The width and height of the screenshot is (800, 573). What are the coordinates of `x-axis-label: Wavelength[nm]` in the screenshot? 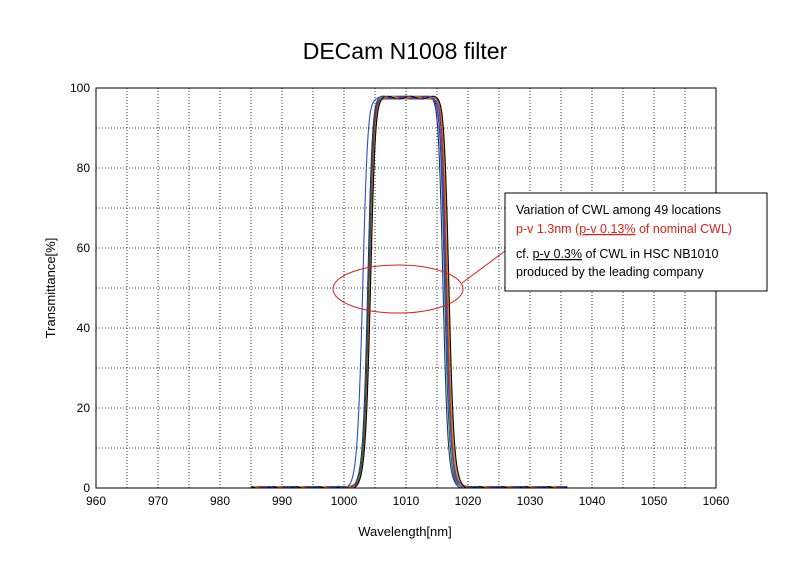 It's located at (404, 531).